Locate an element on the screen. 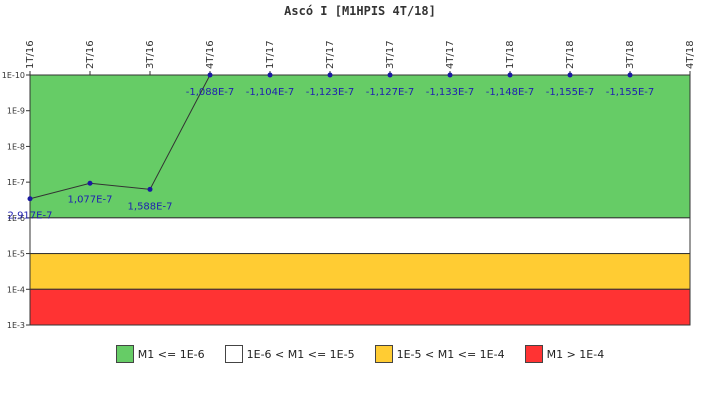  data-label: 1,077E-7 is located at coordinates (90, 199).